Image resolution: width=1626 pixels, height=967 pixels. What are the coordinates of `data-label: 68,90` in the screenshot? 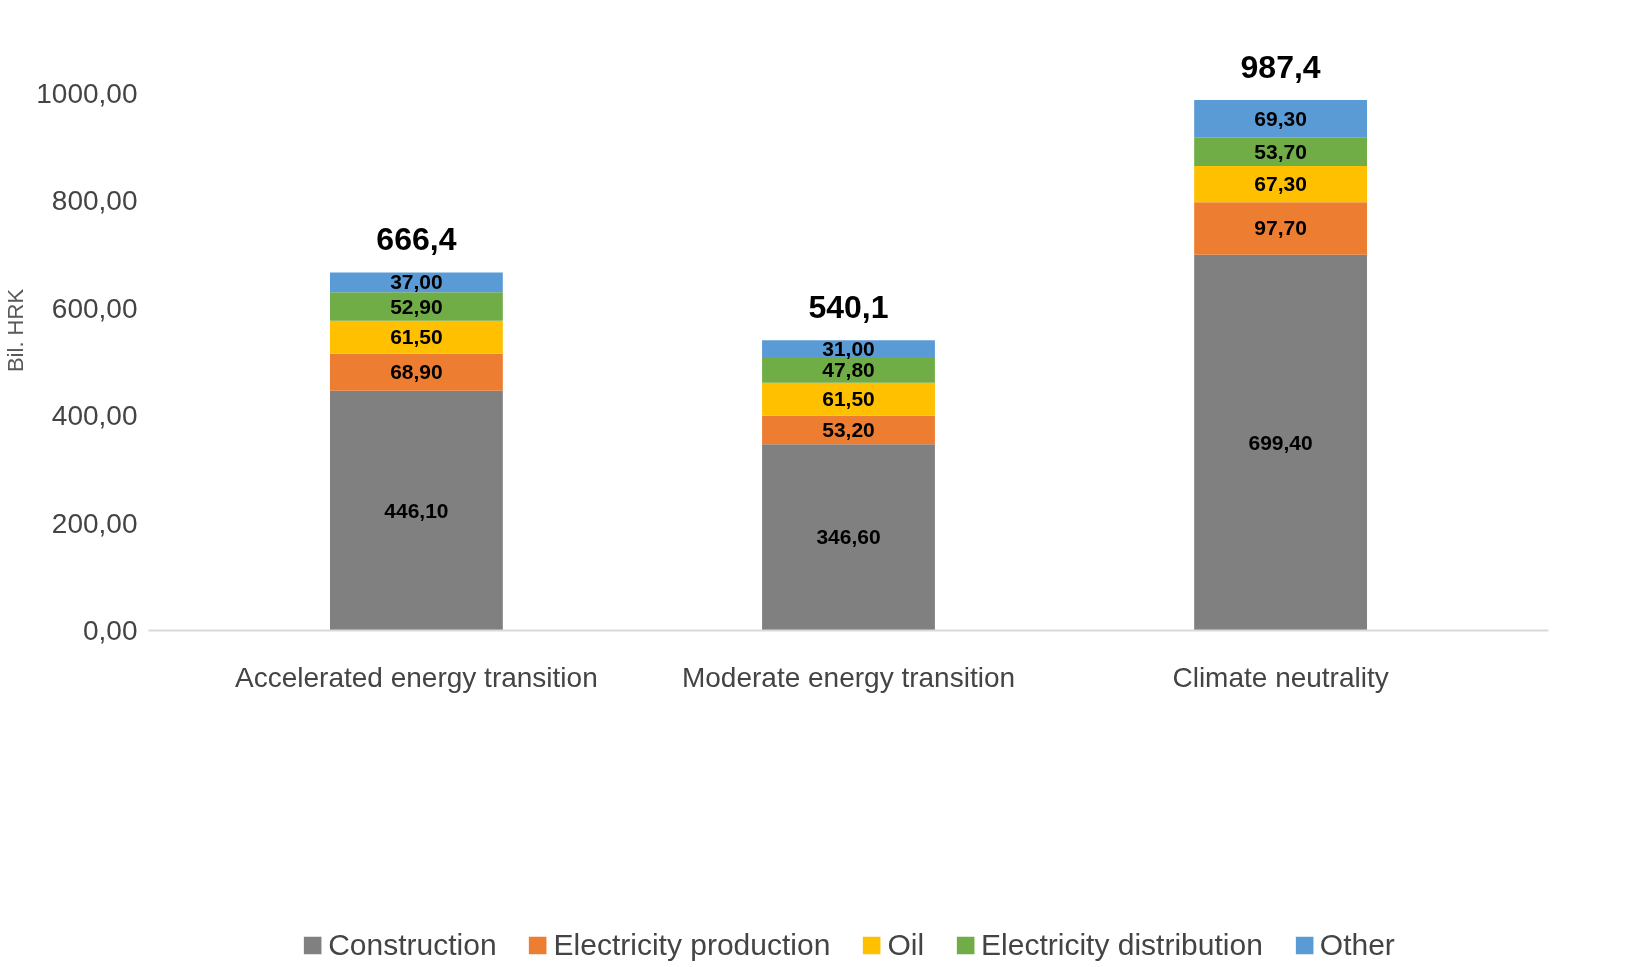 It's located at (416, 372).